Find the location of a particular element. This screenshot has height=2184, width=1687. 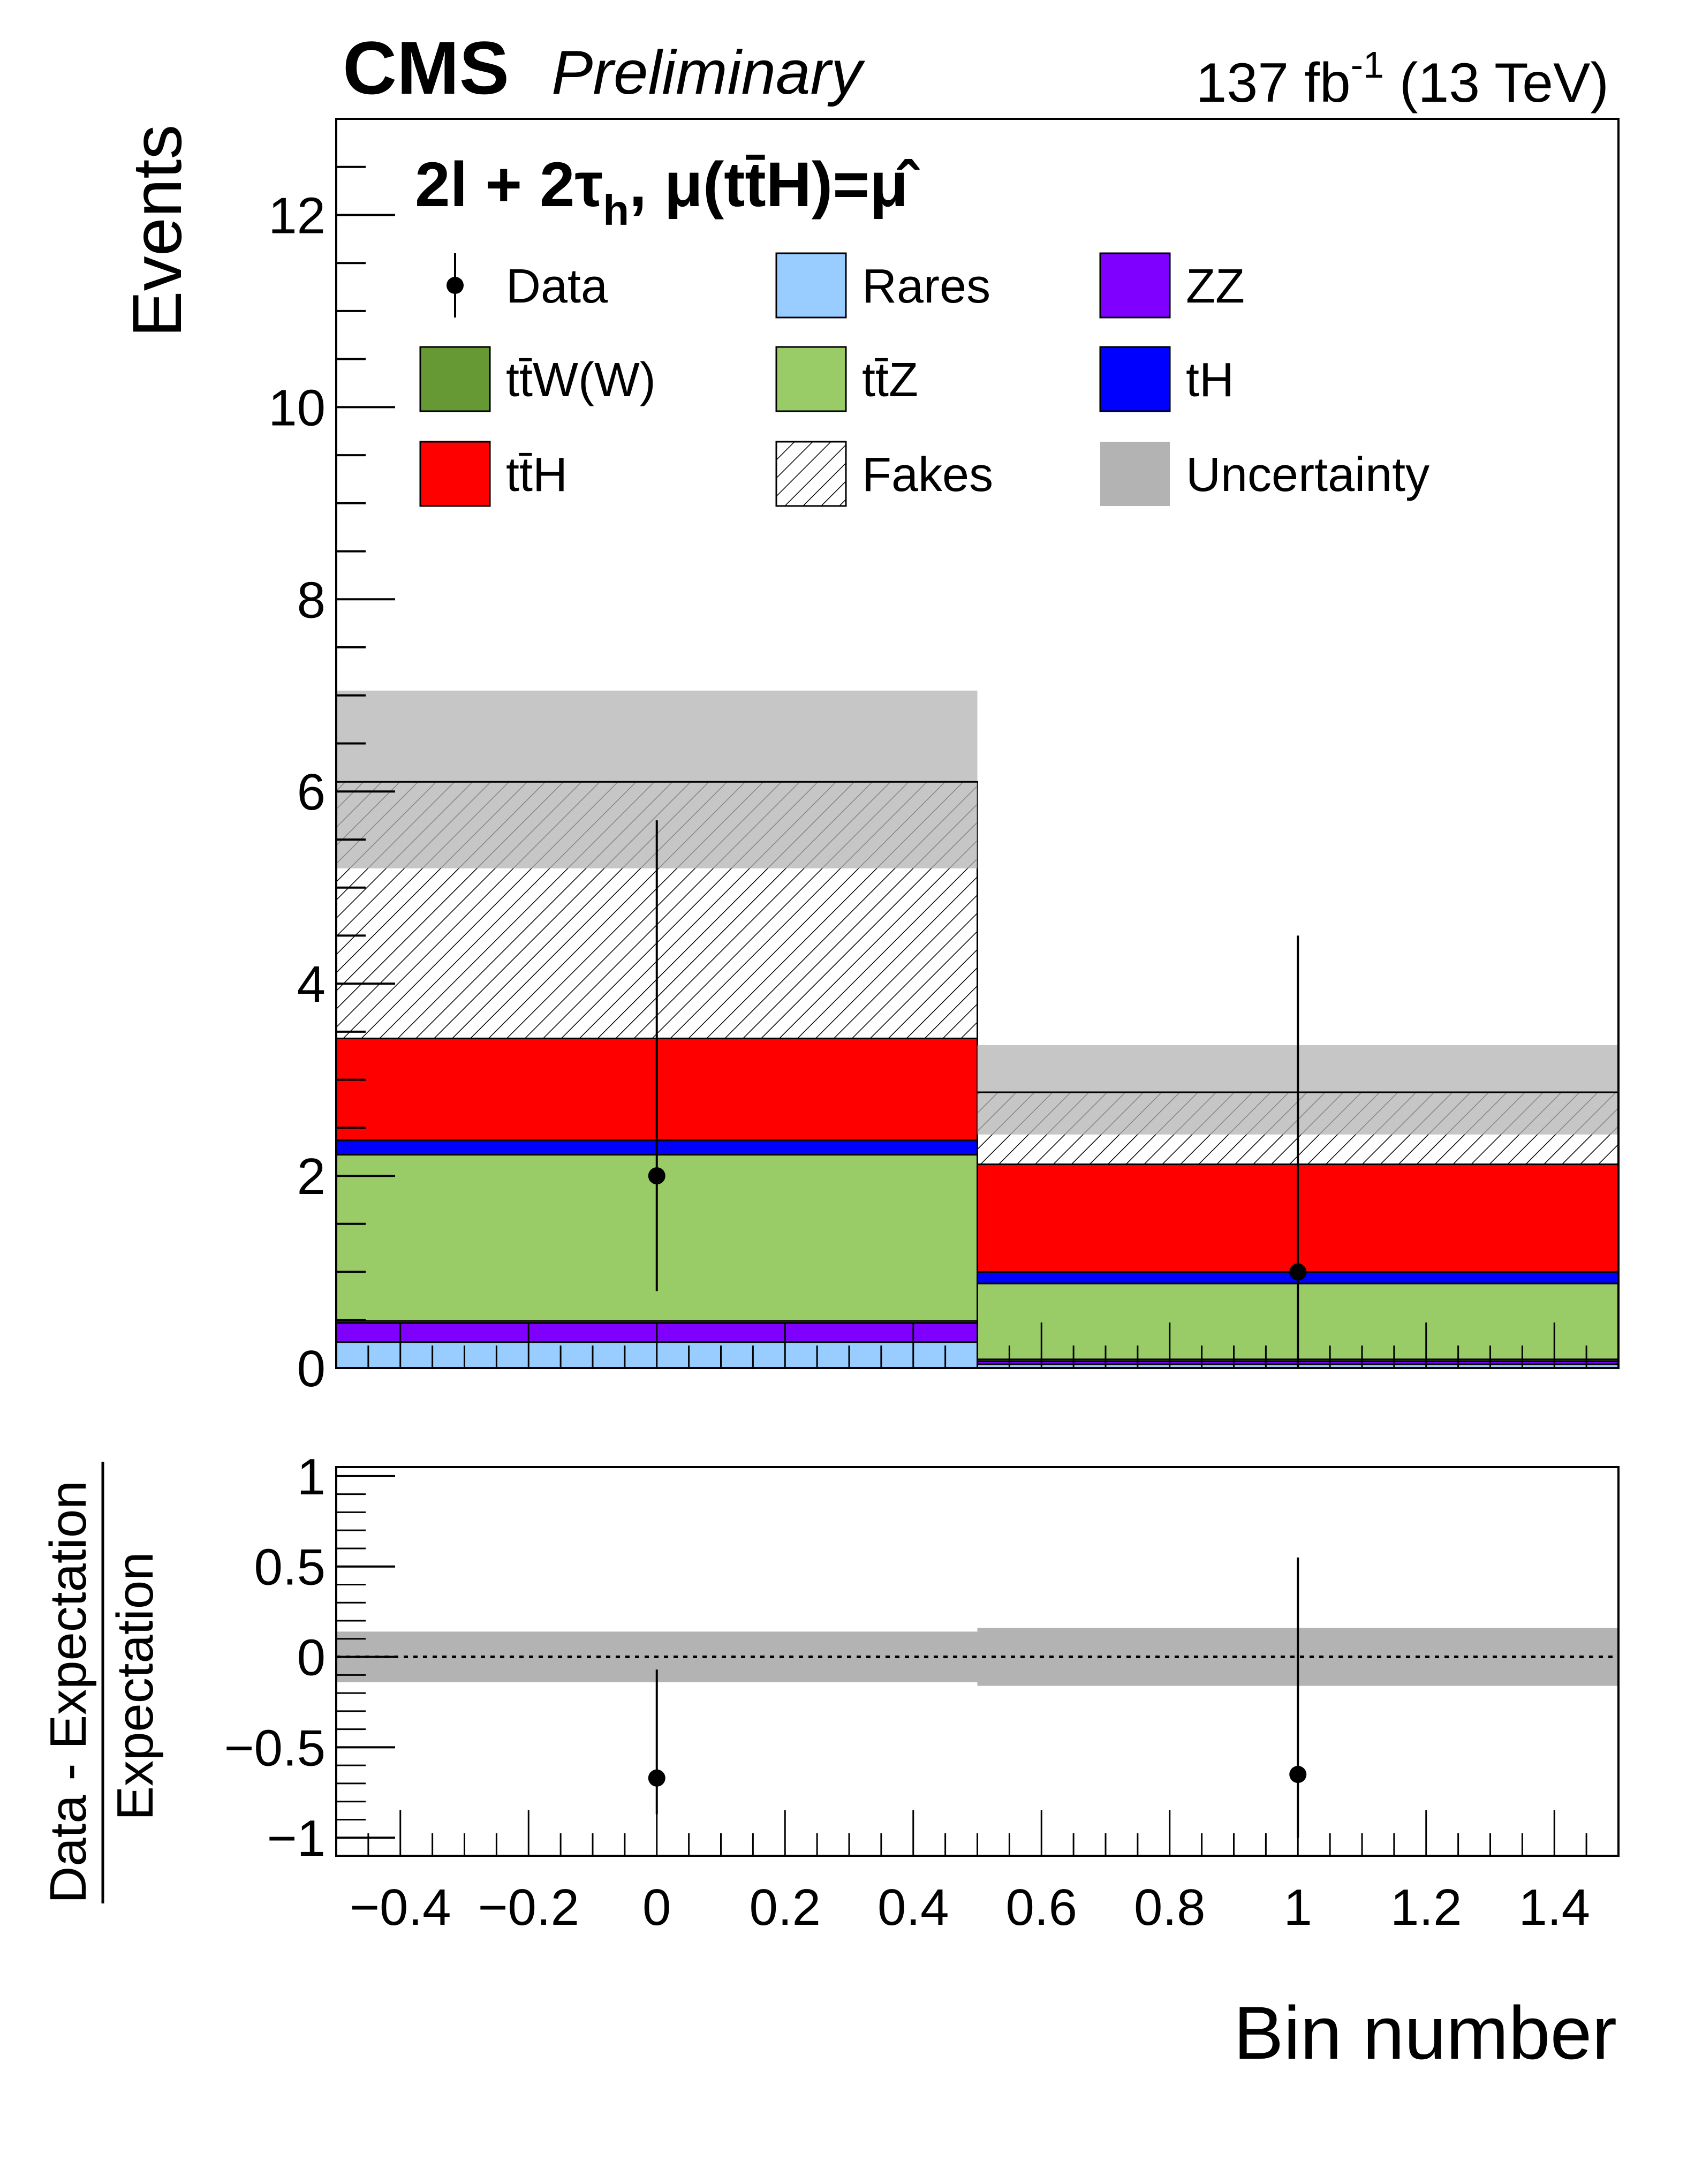

x-tick-label: 0.6 is located at coordinates (1041, 1907).